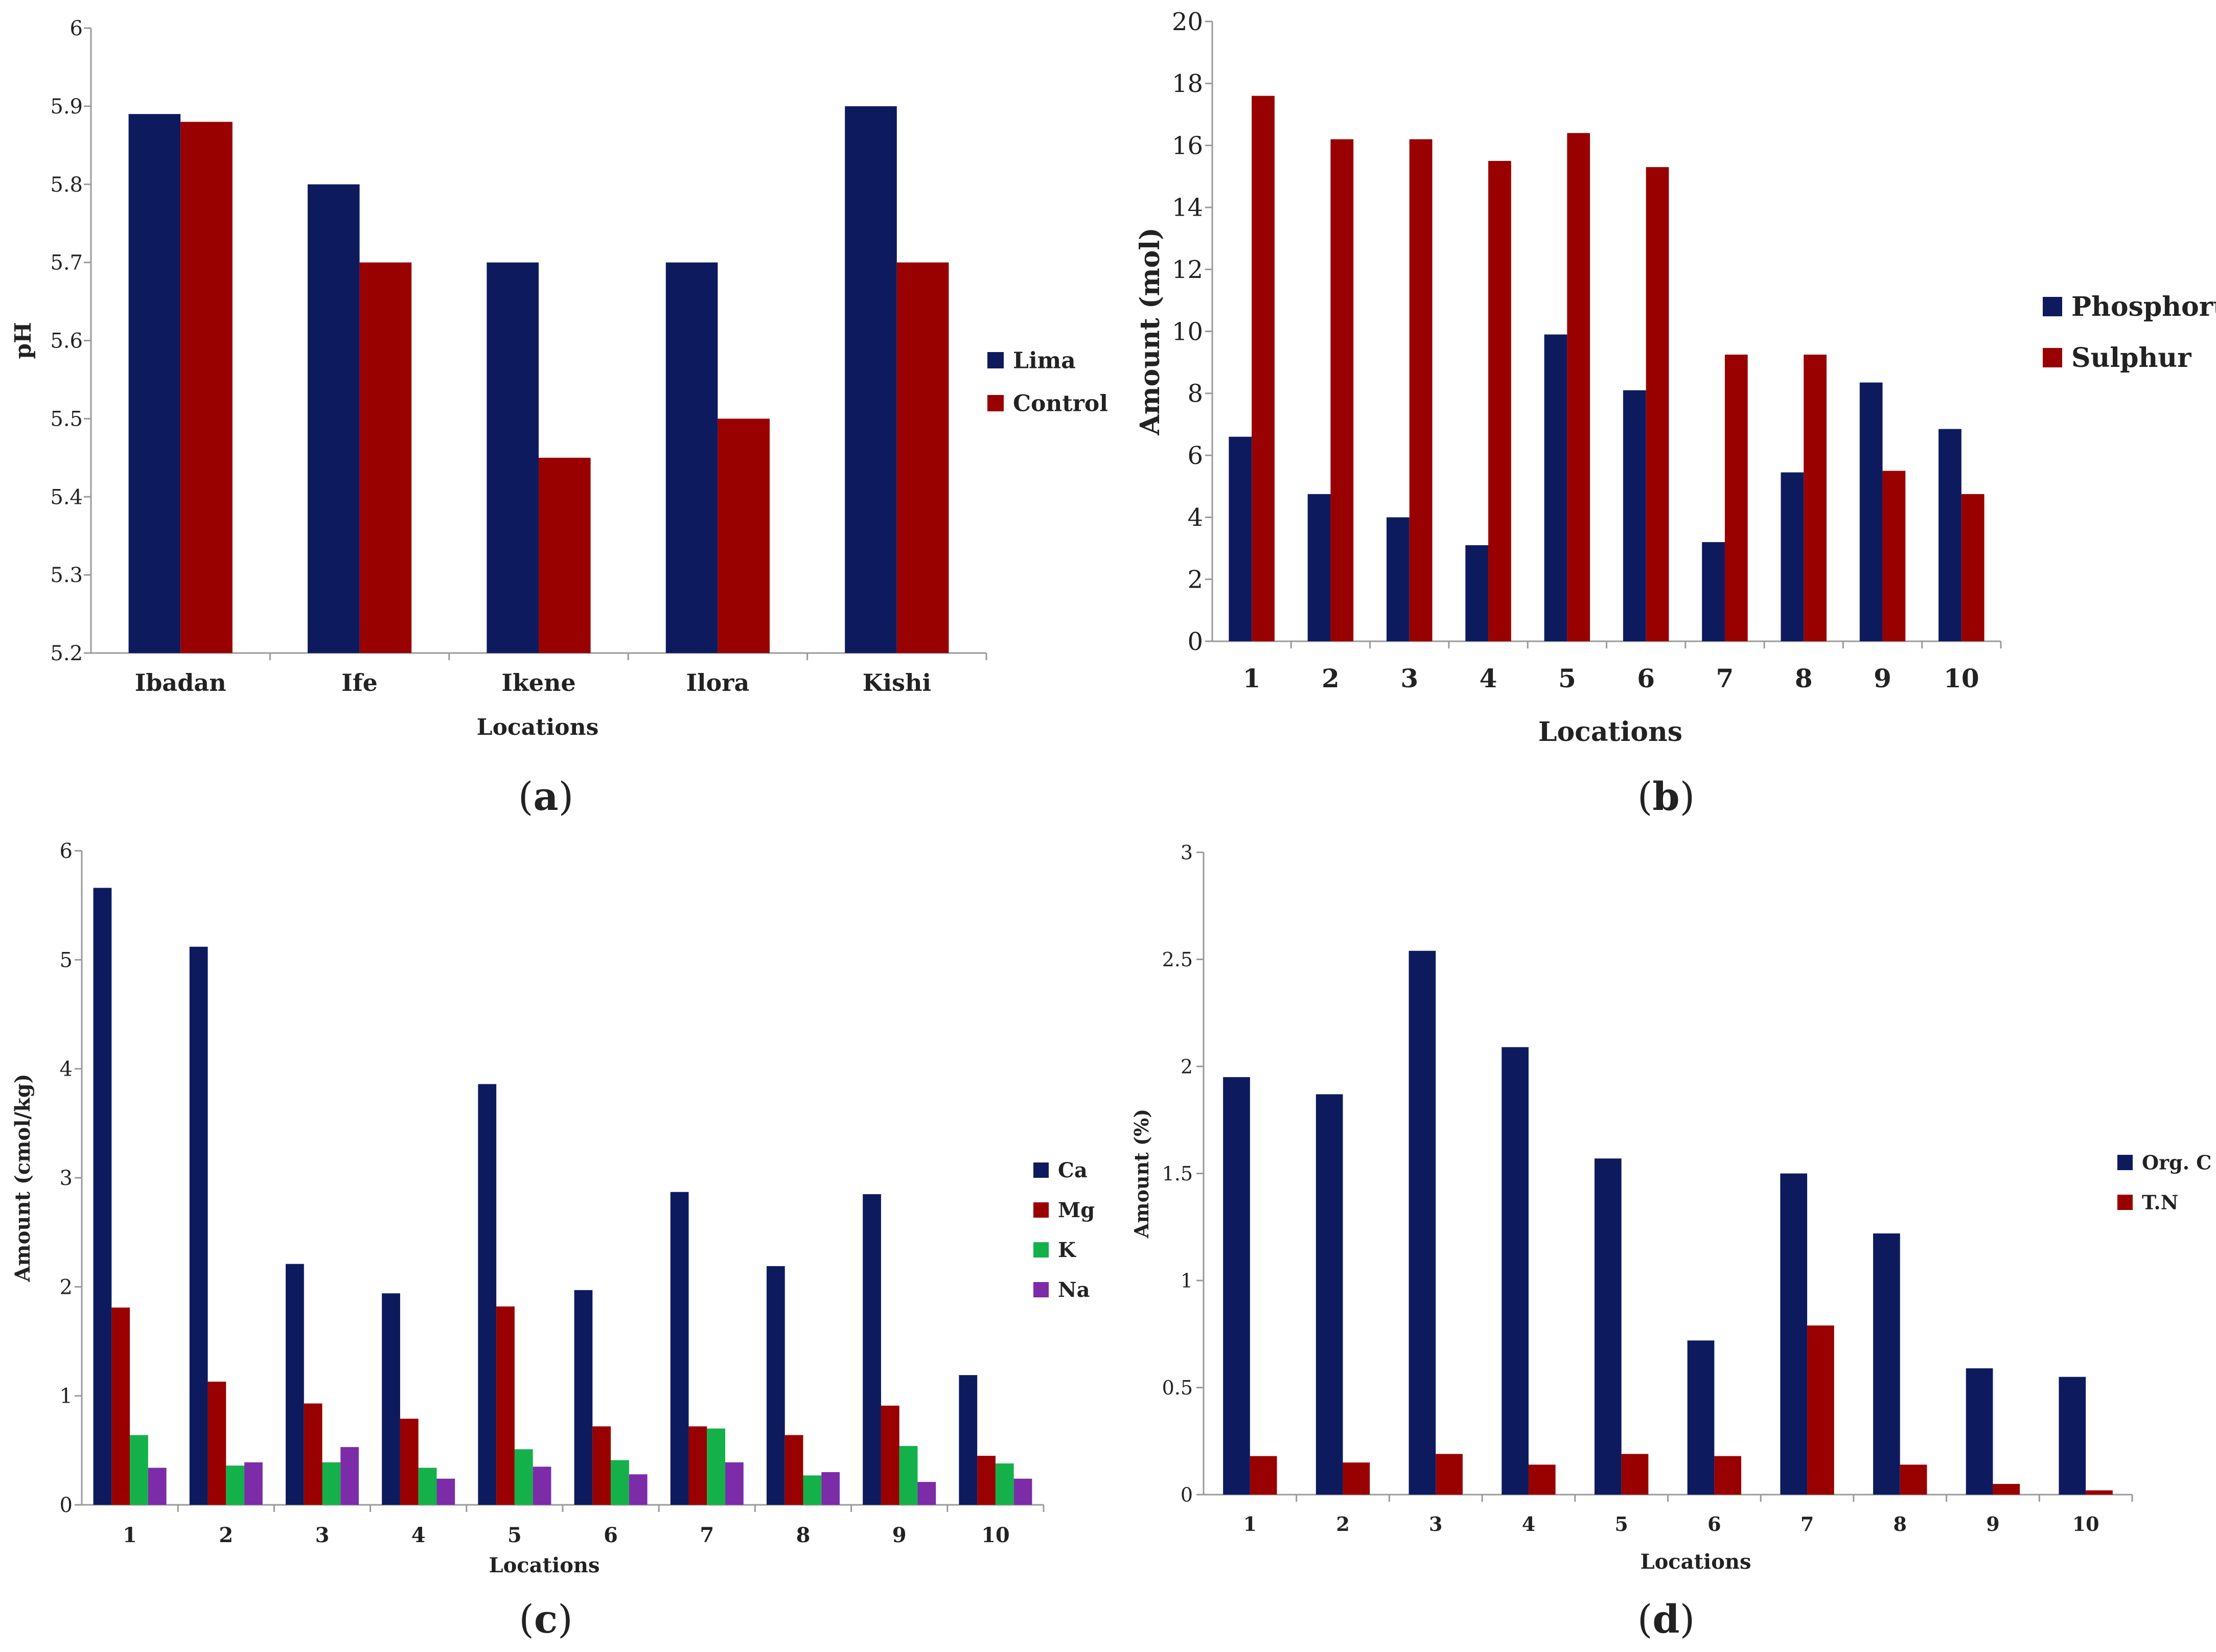  Describe the element at coordinates (513, 458) in the screenshot. I see `bar-lima-ikene` at that location.